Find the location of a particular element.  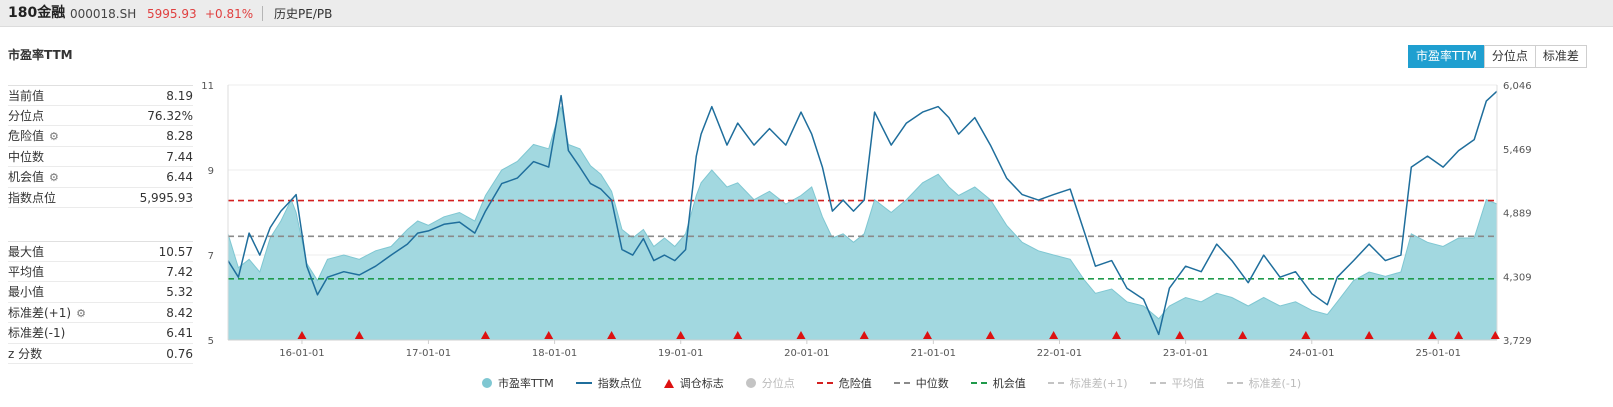

x-tick-label: 19-01-01 is located at coordinates (680, 353).